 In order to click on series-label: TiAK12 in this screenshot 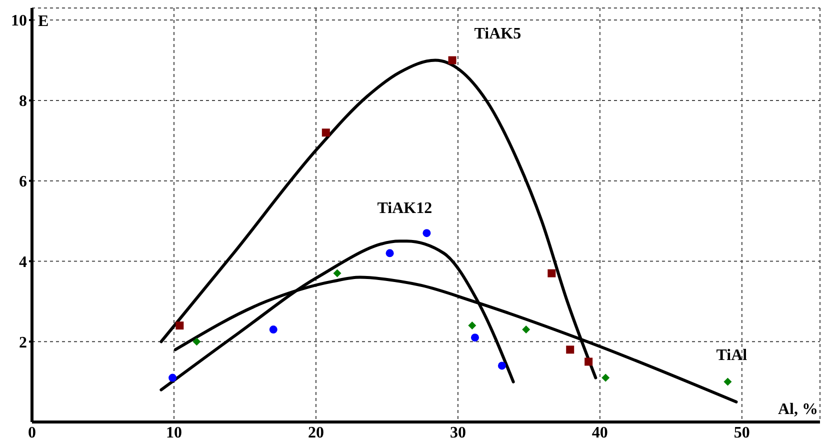, I will do `click(404, 209)`.